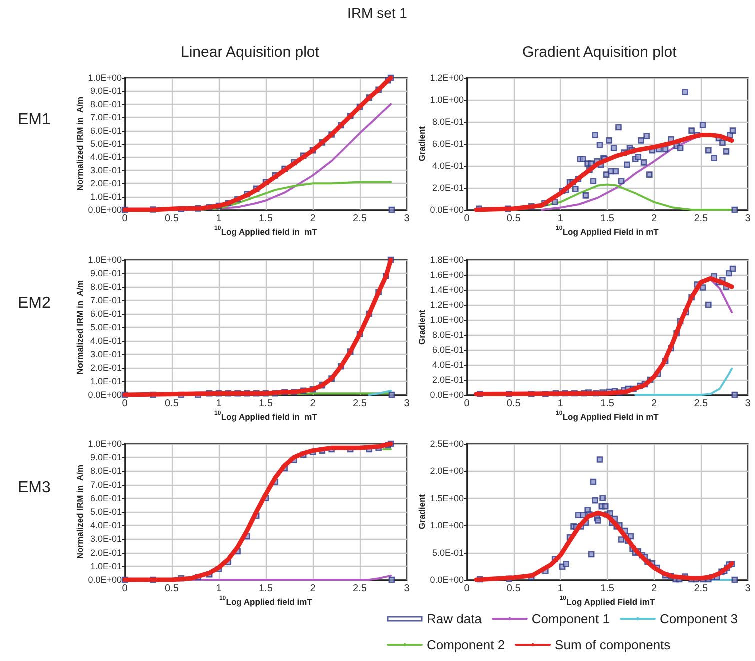  Describe the element at coordinates (250, 52) in the screenshot. I see `chart-title: Linear Aquisition plot` at that location.